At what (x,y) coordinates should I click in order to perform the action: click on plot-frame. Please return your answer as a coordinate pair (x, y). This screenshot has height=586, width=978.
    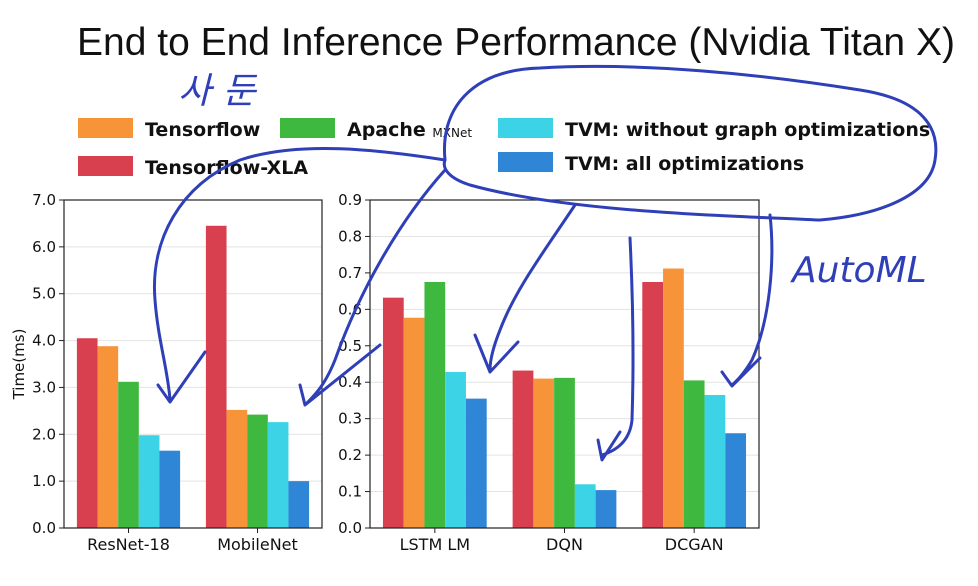
    Looking at the image, I should click on (193, 364).